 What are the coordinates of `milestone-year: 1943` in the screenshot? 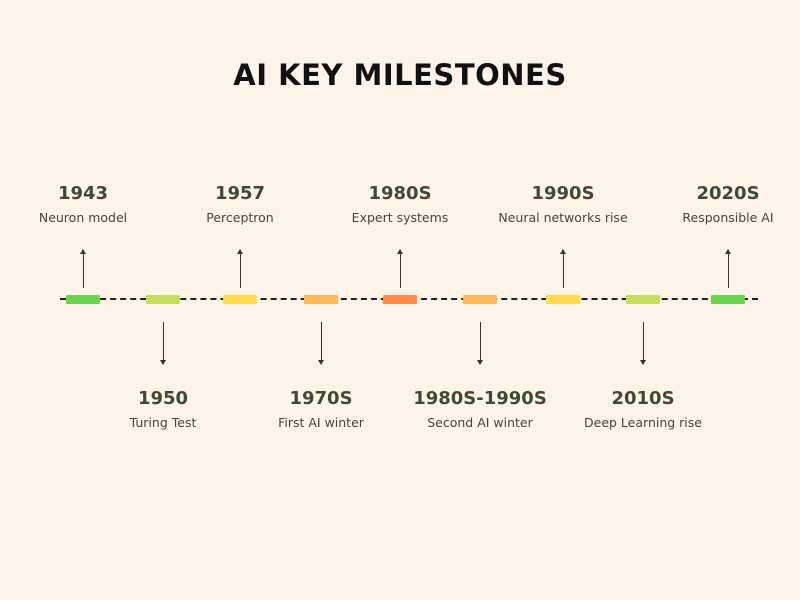 It's located at (83, 193).